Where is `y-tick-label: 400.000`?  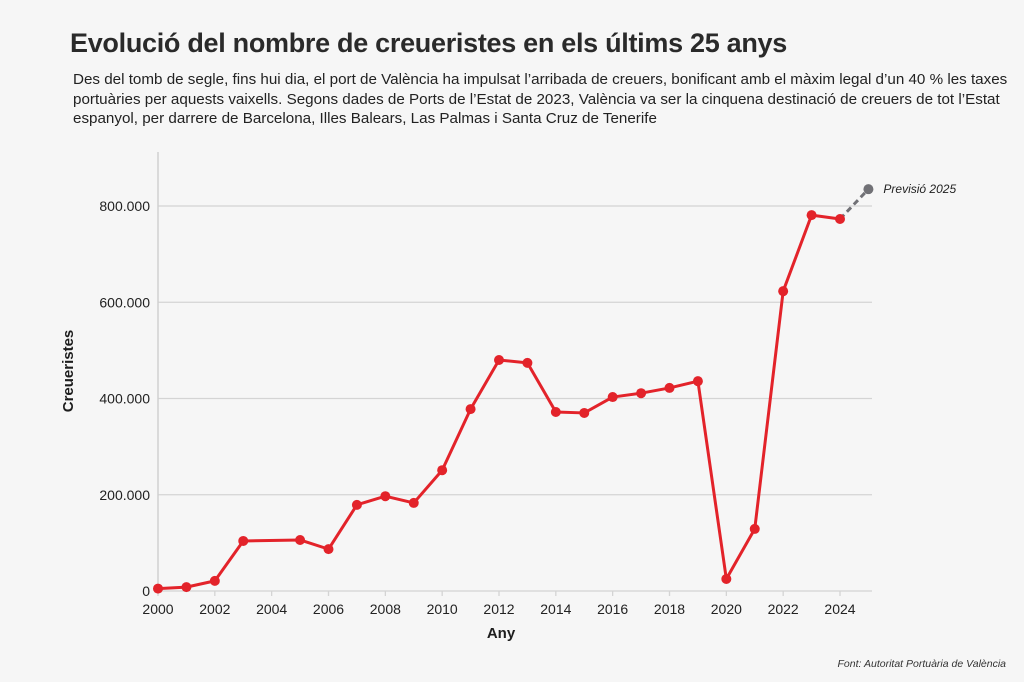
y-tick-label: 400.000 is located at coordinates (124, 399).